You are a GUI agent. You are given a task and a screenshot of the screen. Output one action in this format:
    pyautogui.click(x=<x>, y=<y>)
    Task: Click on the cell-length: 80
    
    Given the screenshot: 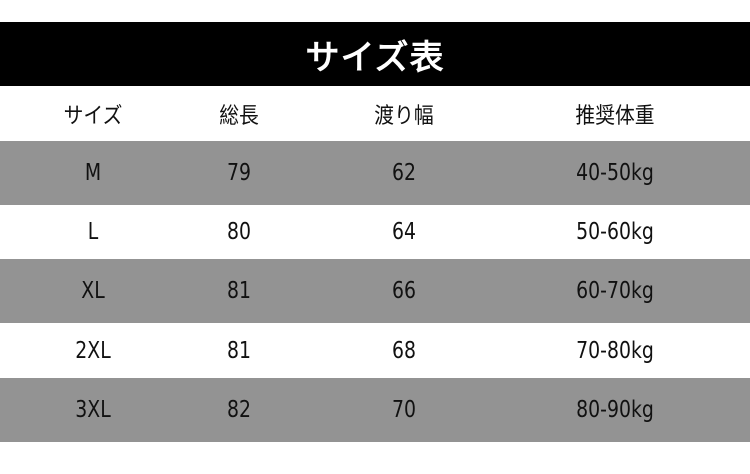 What is the action you would take?
    pyautogui.click(x=239, y=232)
    